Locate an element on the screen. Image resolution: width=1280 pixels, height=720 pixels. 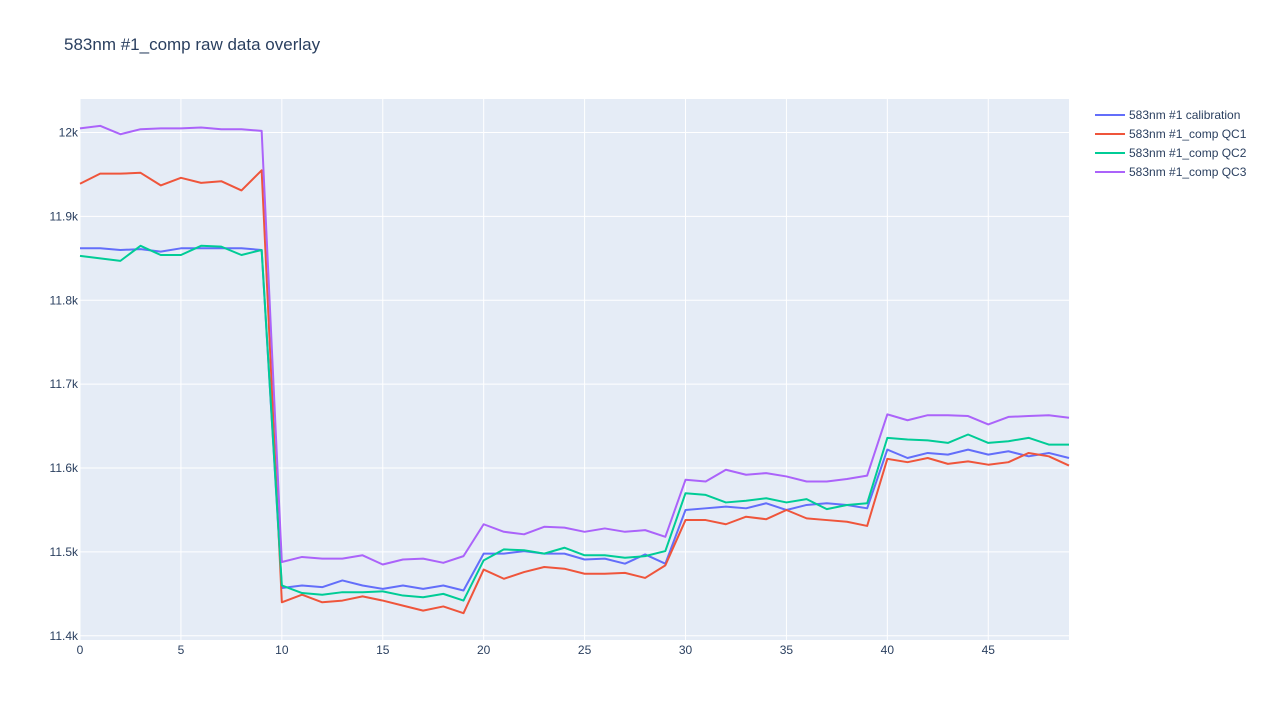
x-tick-label: 10 is located at coordinates (282, 650).